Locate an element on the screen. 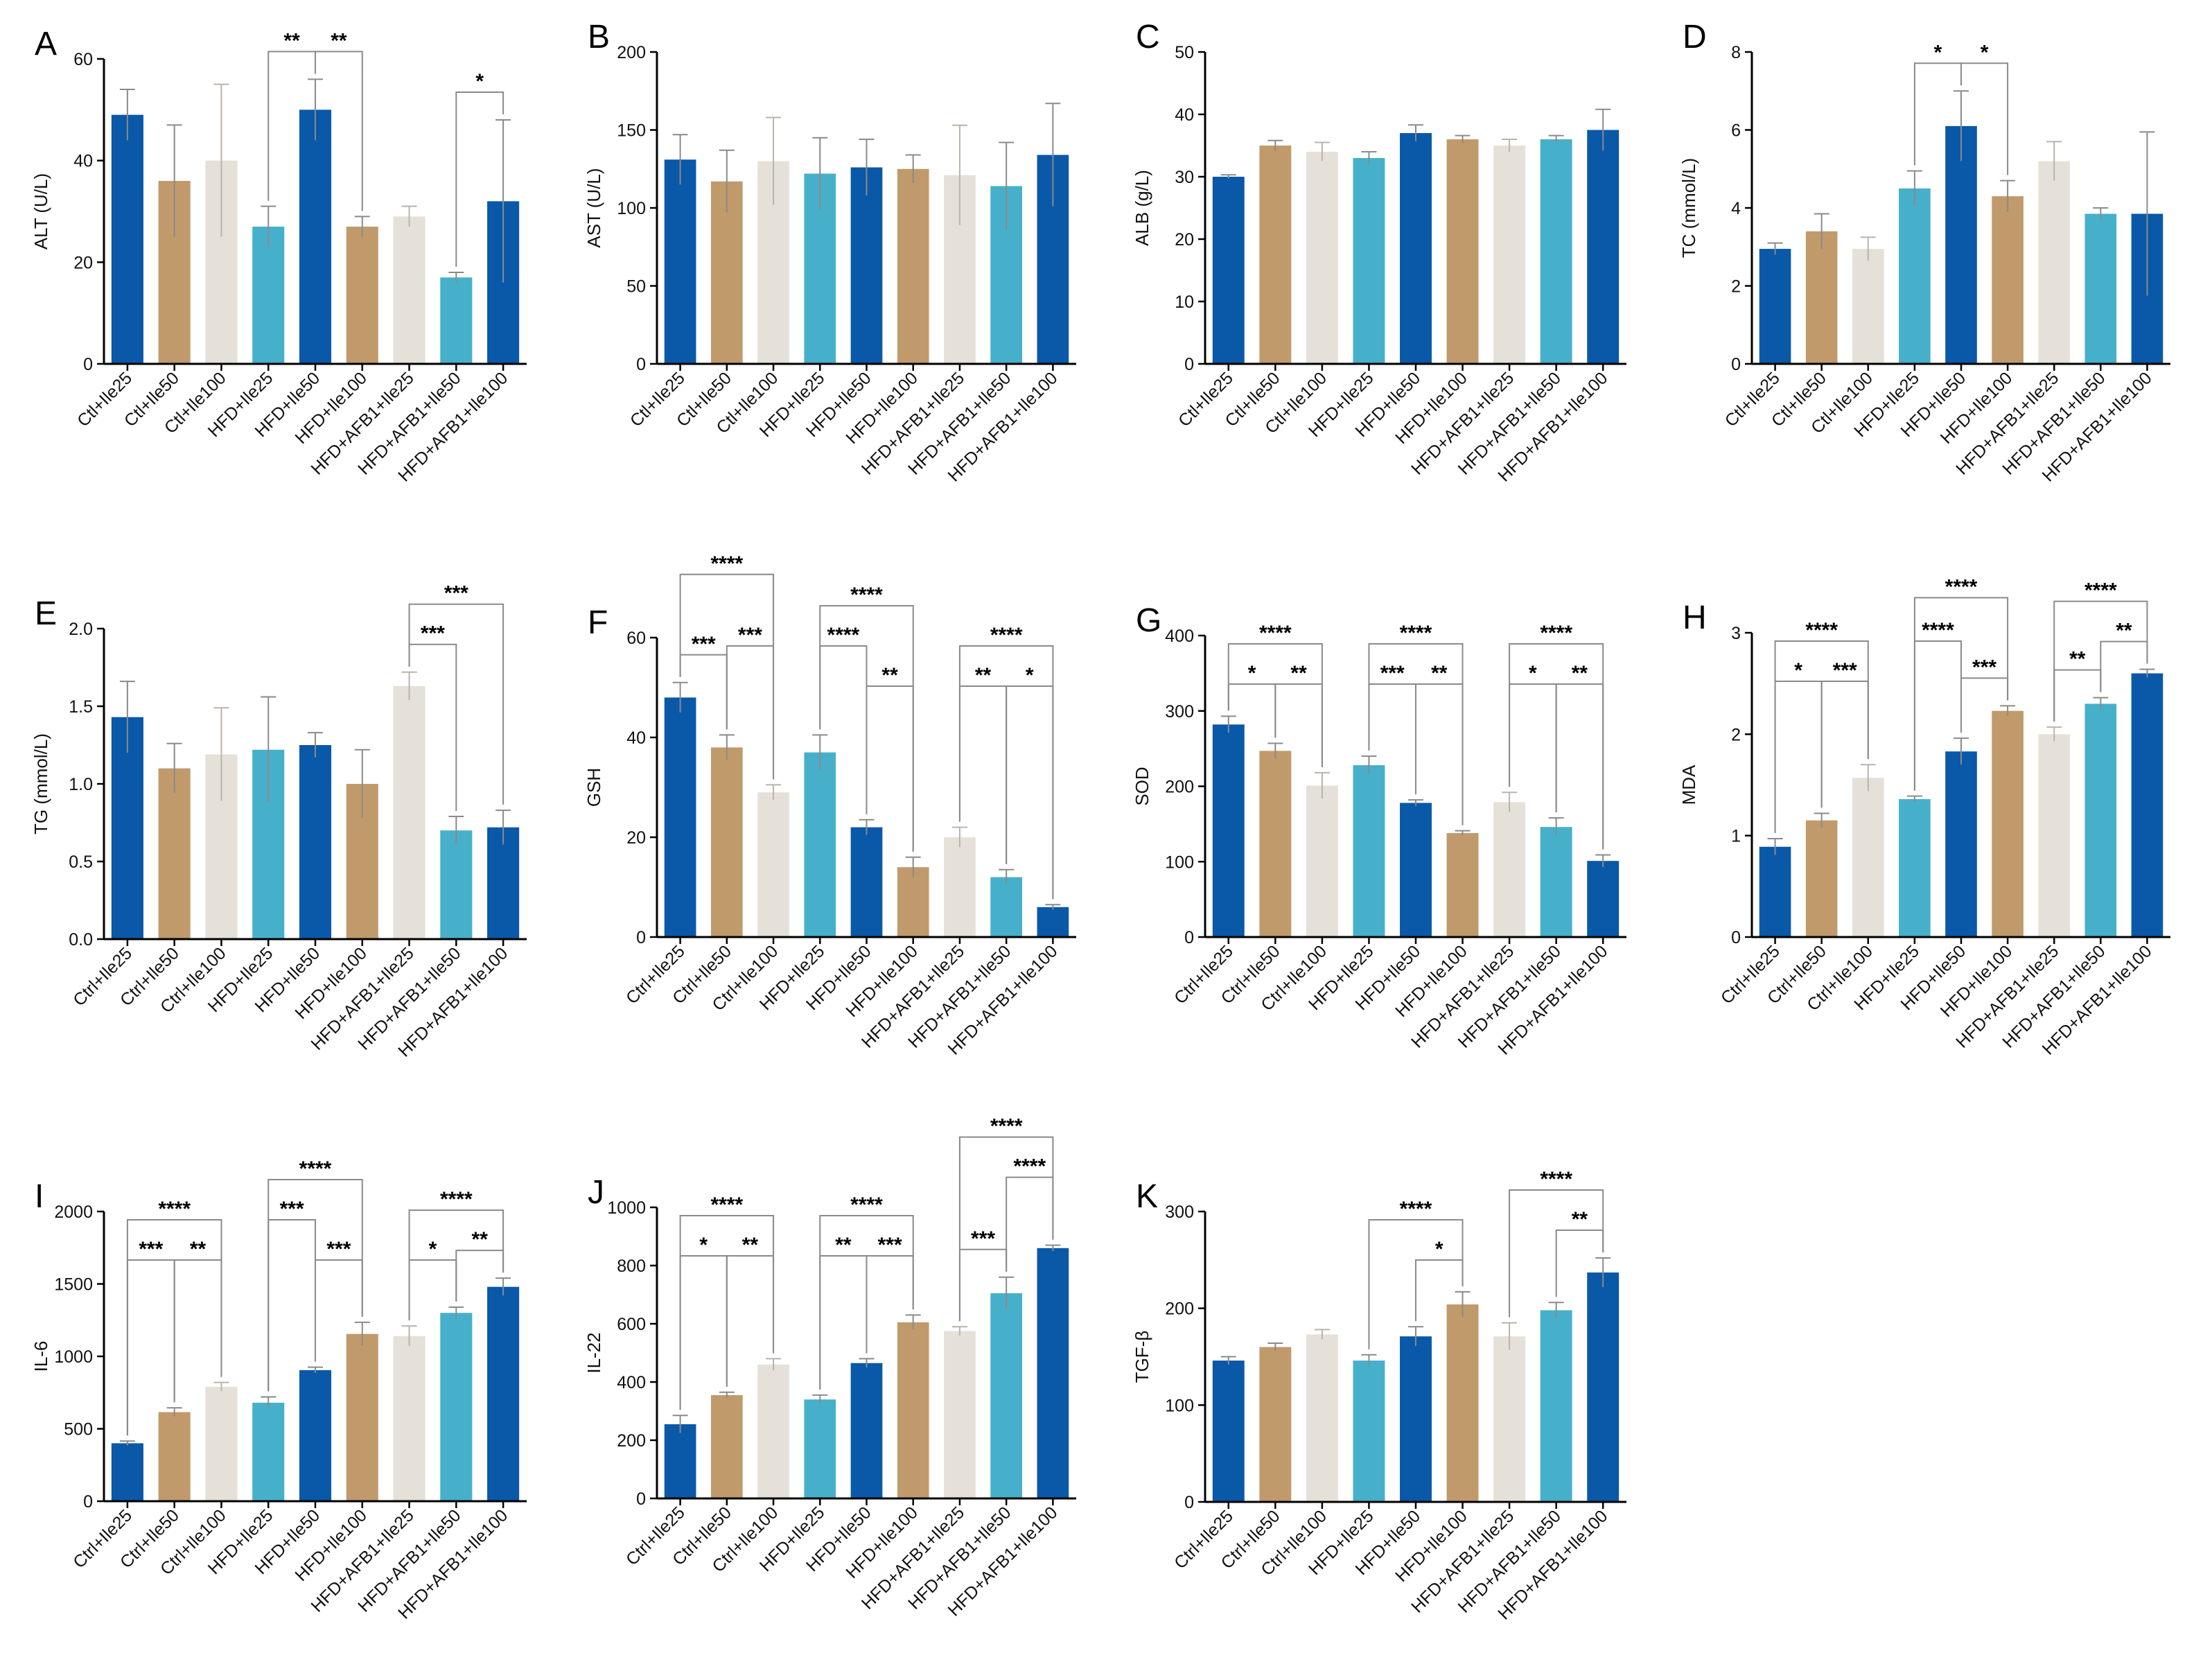 Image resolution: width=2212 pixels, height=1662 pixels. y-axis-title: TC (mmol/L) is located at coordinates (1688, 208).